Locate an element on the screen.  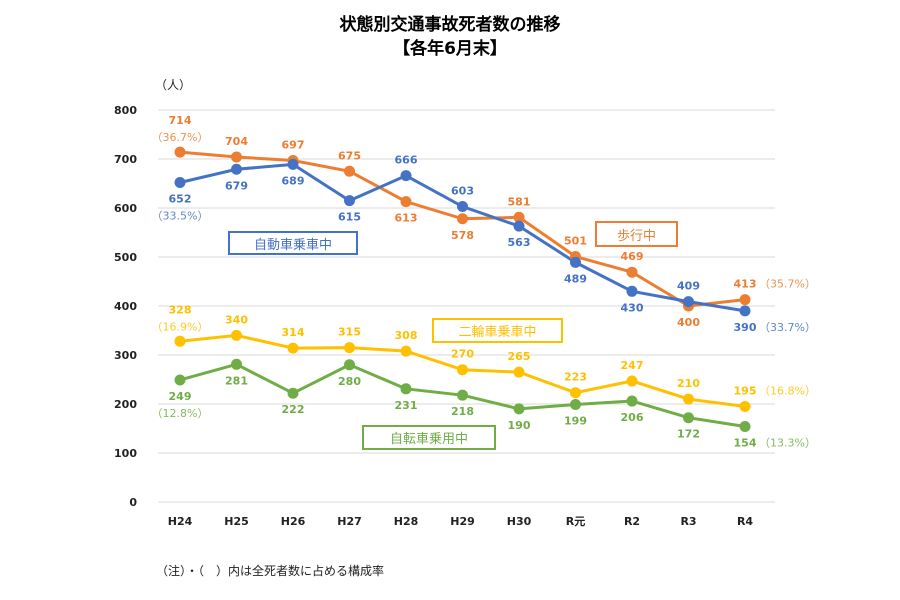
percent-label: （16.9%） is located at coordinates (180, 326).